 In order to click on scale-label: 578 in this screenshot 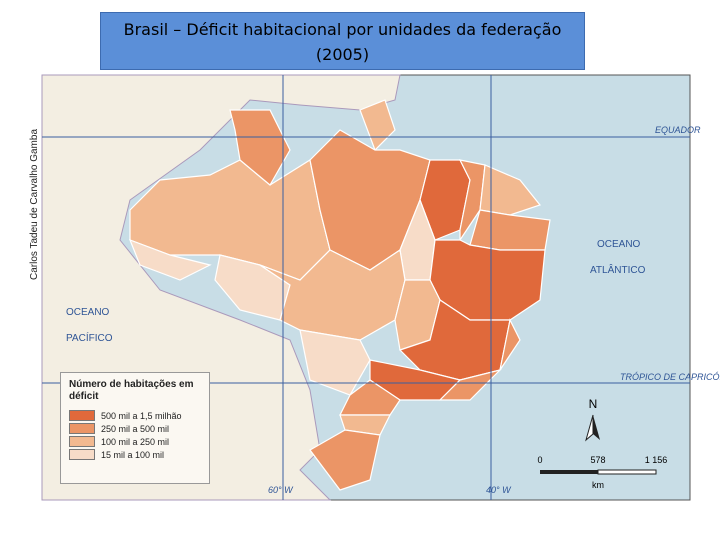, I will do `click(597, 460)`.